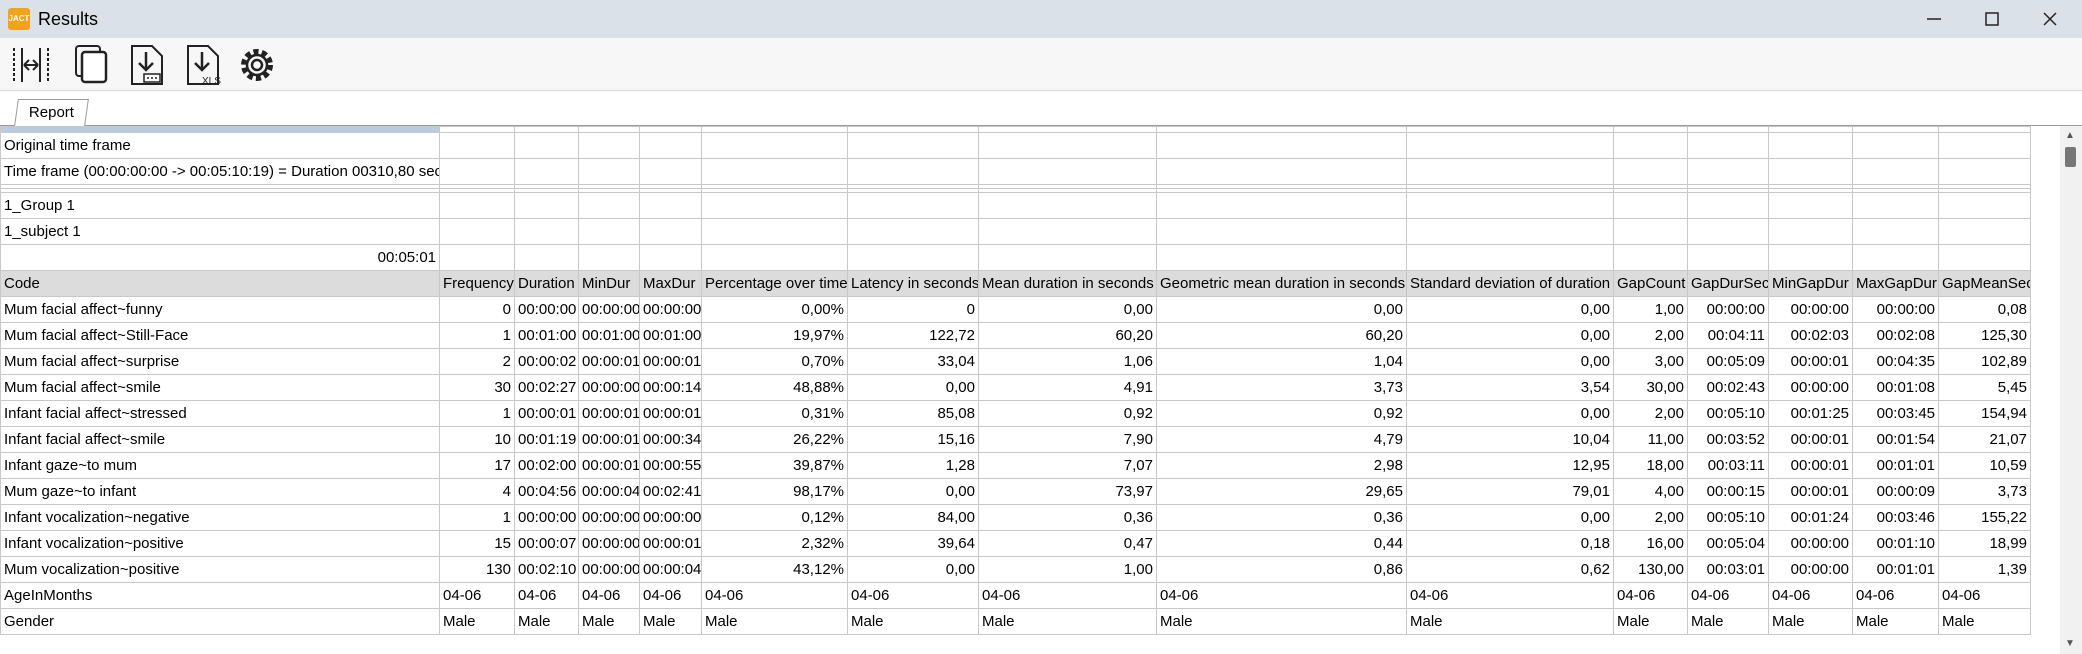 The image size is (2082, 654). Describe the element at coordinates (477, 413) in the screenshot. I see `value-cell: 1` at that location.